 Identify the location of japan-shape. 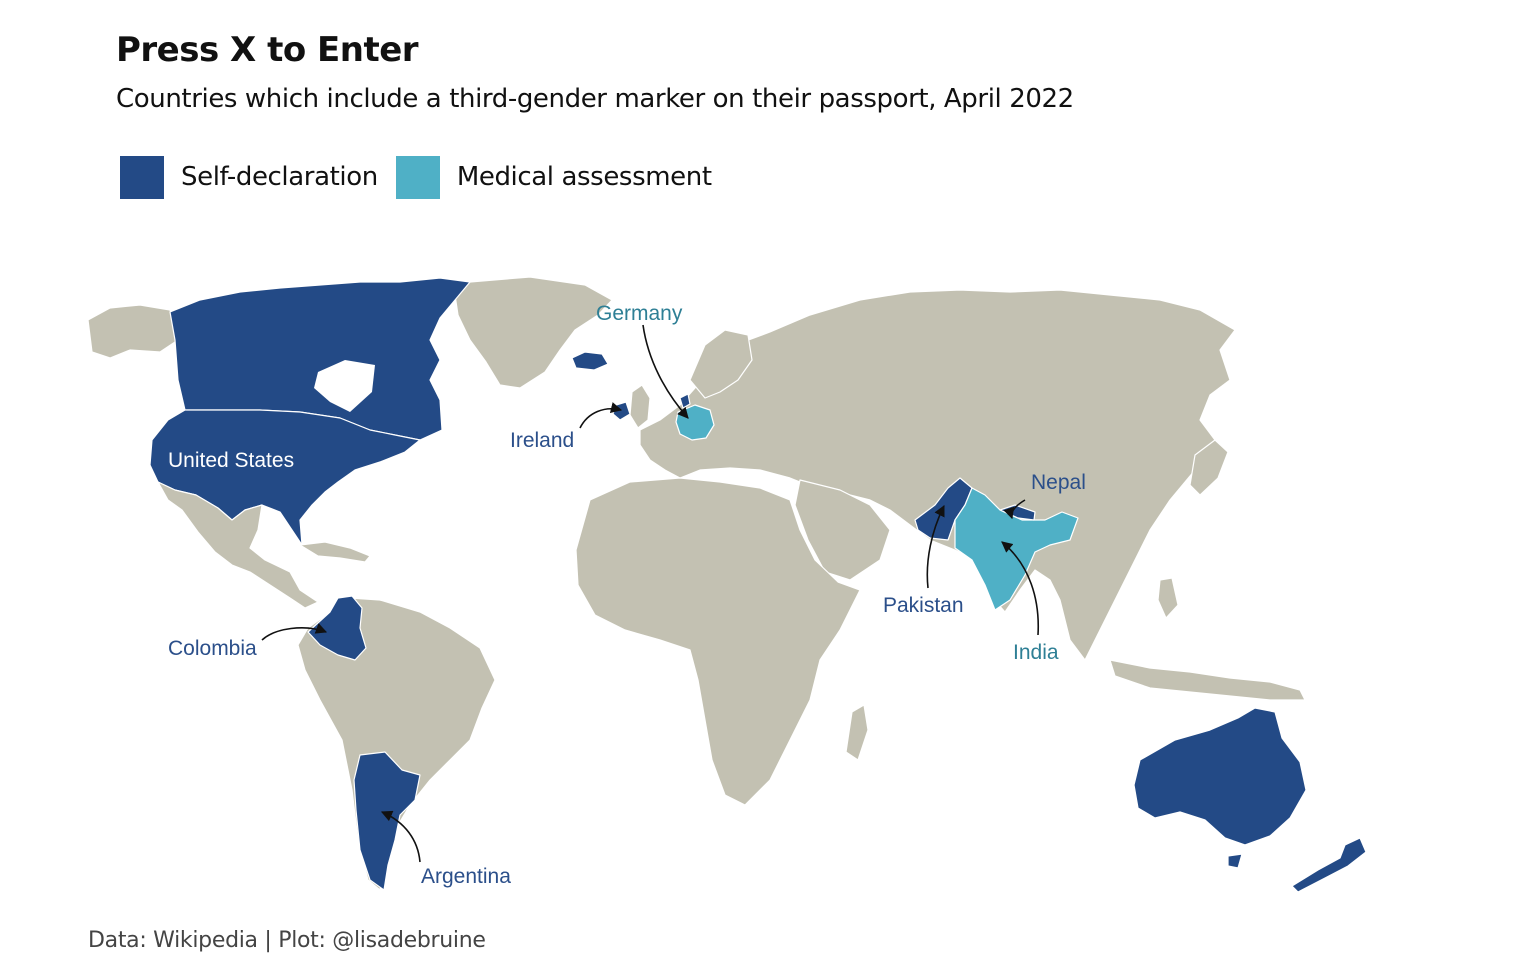
(1209, 467).